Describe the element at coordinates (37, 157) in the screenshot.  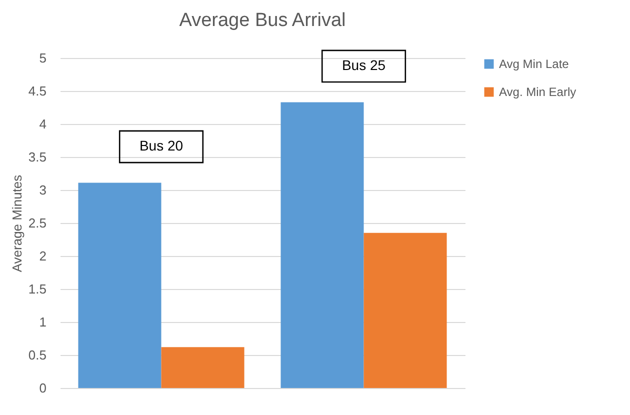
I see `y-tick-label: 3.5` at that location.